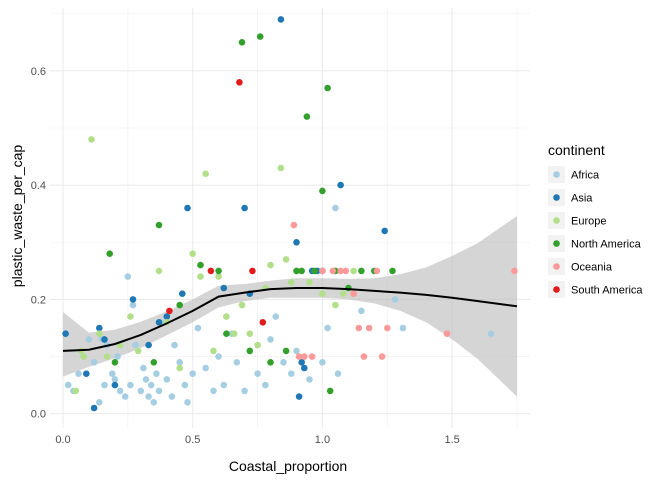  I want to click on y-tick-label: 0.4, so click(38, 186).